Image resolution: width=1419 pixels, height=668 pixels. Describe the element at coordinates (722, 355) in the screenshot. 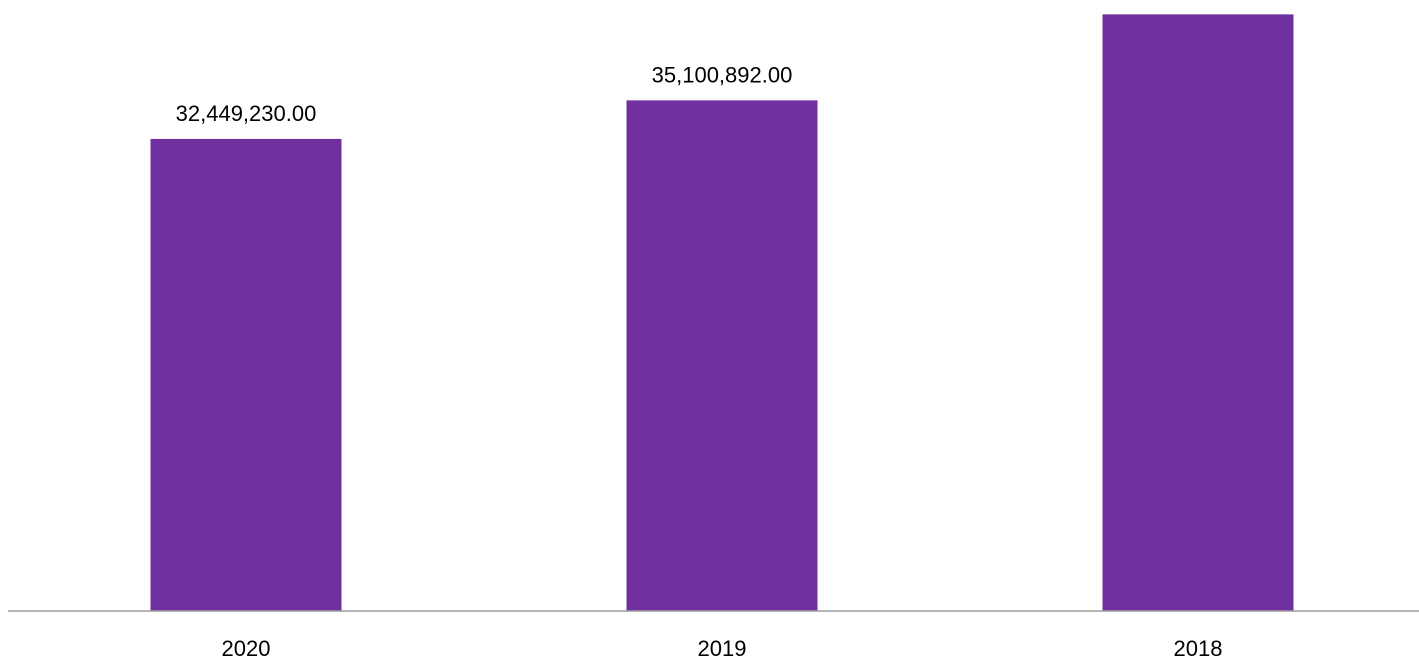

I see `bar-2019` at that location.